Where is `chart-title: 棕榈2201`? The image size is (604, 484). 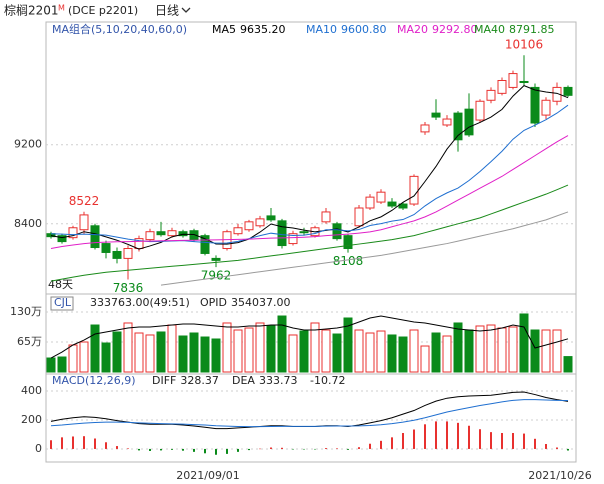 chart-title: 棕榈2201 is located at coordinates (31, 10).